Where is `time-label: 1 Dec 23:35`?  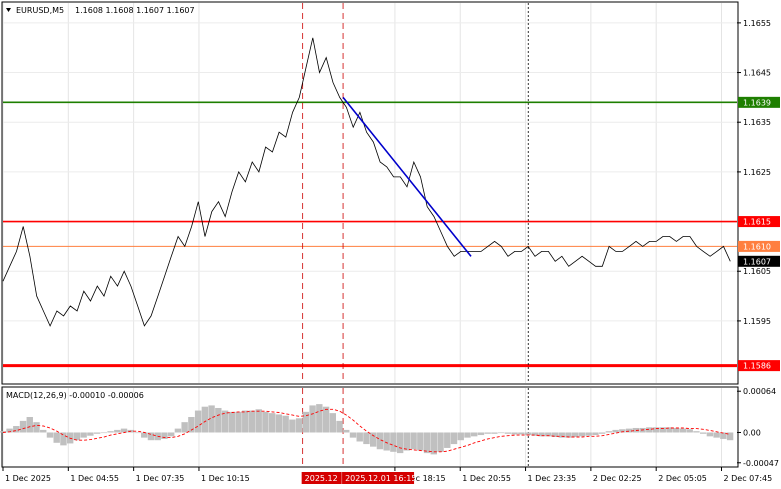
time-label: 1 Dec 23:35 is located at coordinates (552, 478).